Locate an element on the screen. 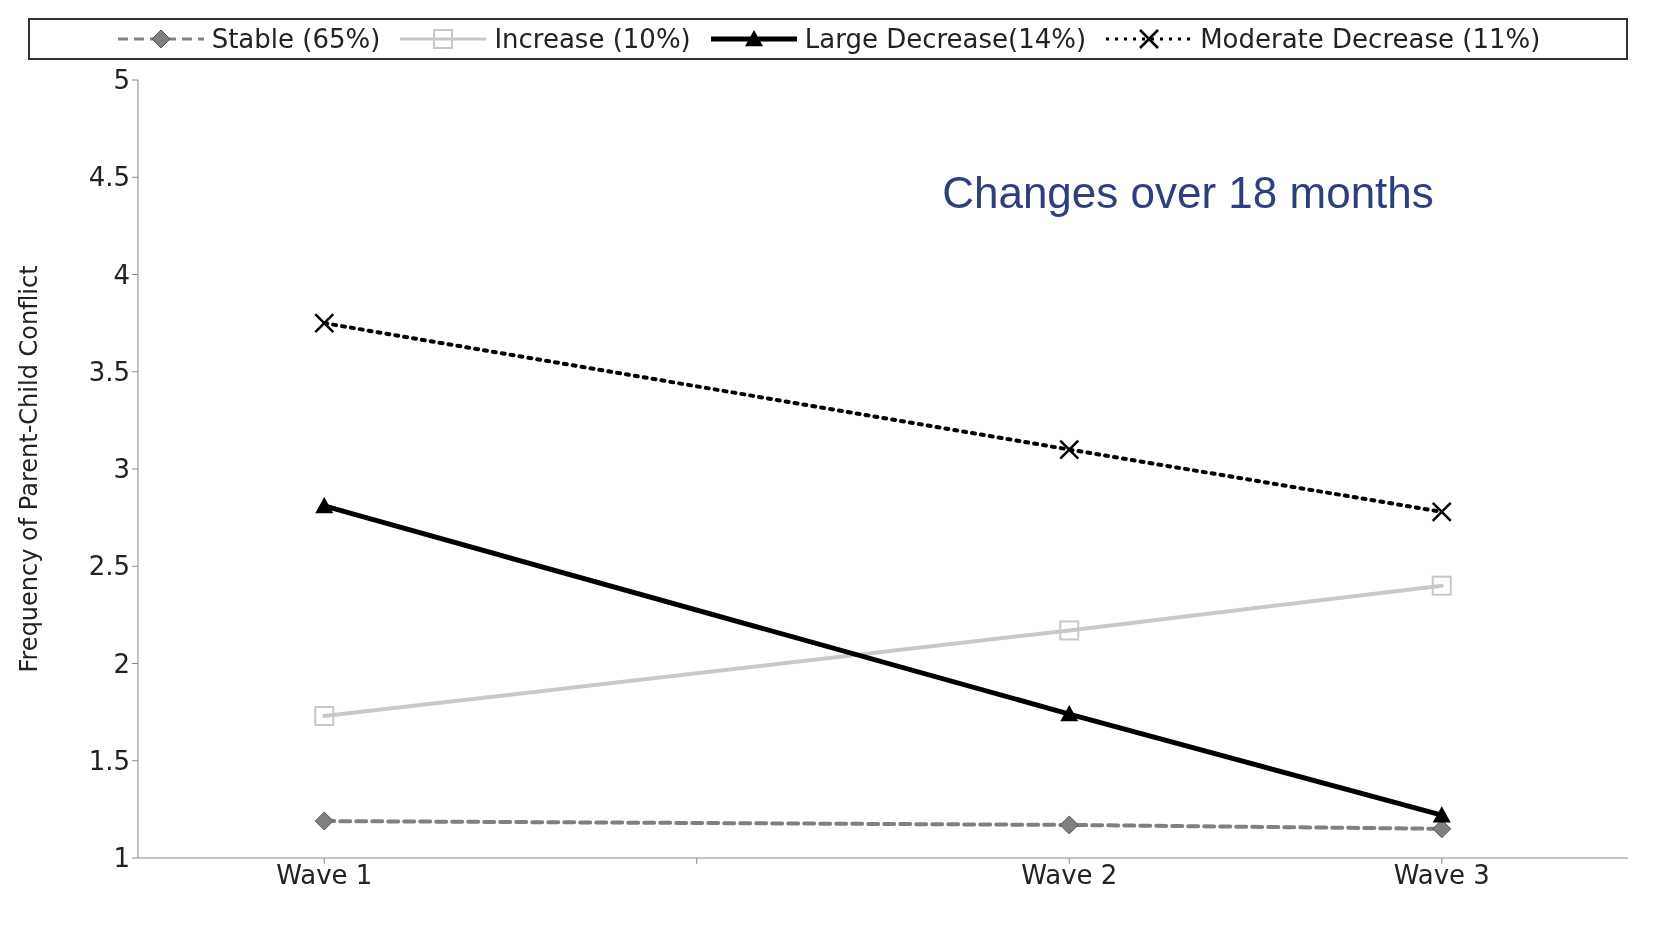  legend-label: Moderate Decrease (11%) is located at coordinates (1370, 39).